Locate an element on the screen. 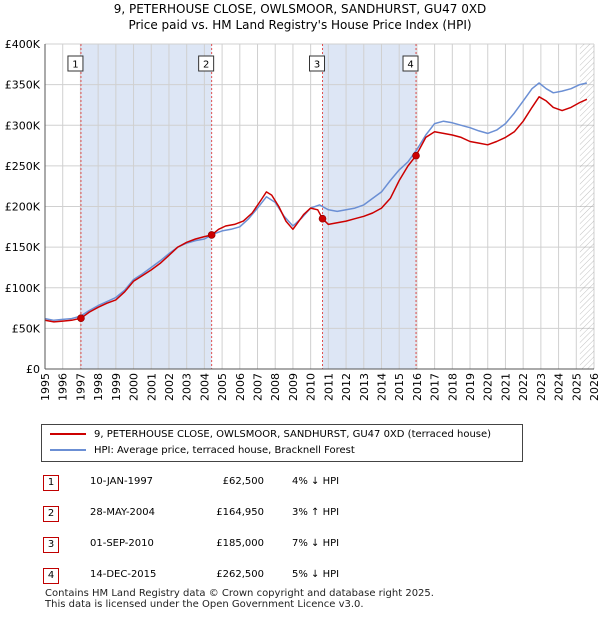  x-tick-label: 2000 is located at coordinates (134, 387).